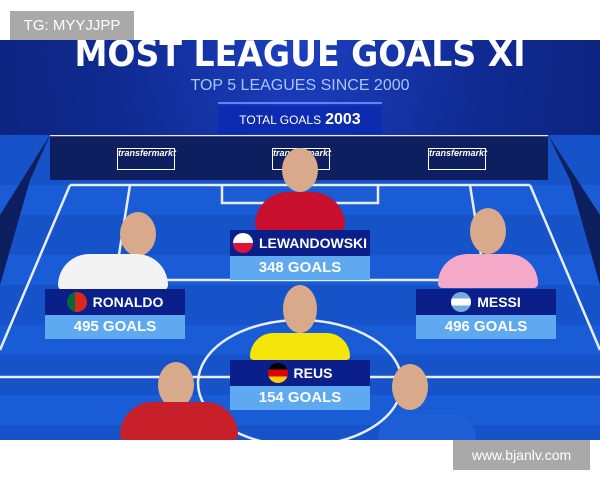 The height and width of the screenshot is (480, 600). I want to click on player-photo-lewandowski, so click(300, 189).